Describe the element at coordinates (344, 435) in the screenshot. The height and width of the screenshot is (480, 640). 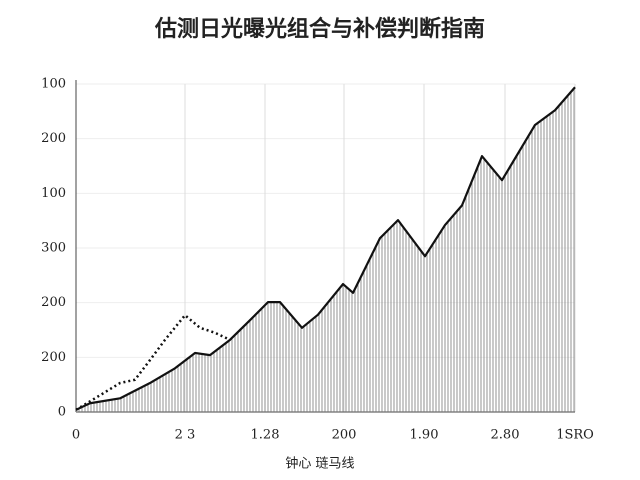
I see `x-tick-label: 200` at that location.